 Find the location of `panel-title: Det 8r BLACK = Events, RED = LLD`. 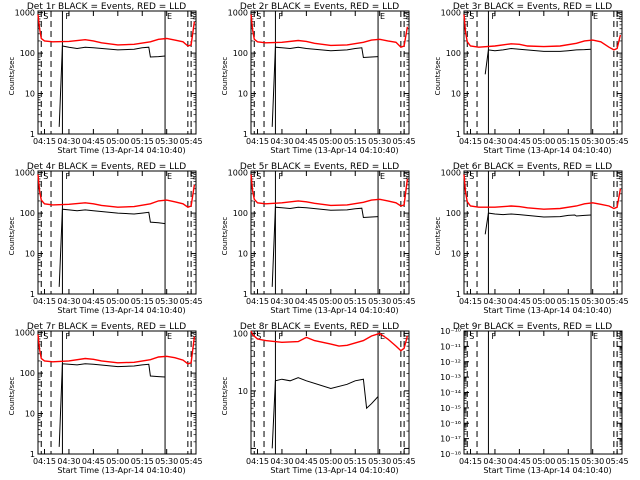

panel-title: Det 8r BLACK = Events, RED = LLD is located at coordinates (319, 327).